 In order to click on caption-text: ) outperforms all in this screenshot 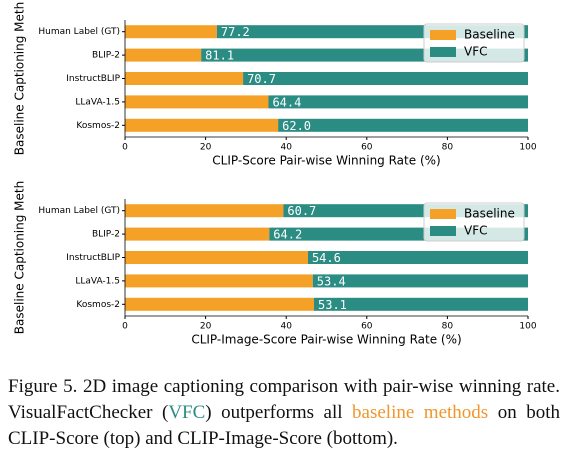, I will do `click(279, 412)`.